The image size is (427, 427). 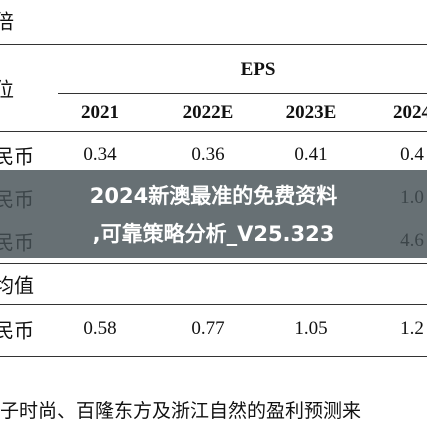 What do you see at coordinates (208, 328) in the screenshot?
I see `cell: 0.77` at bounding box center [208, 328].